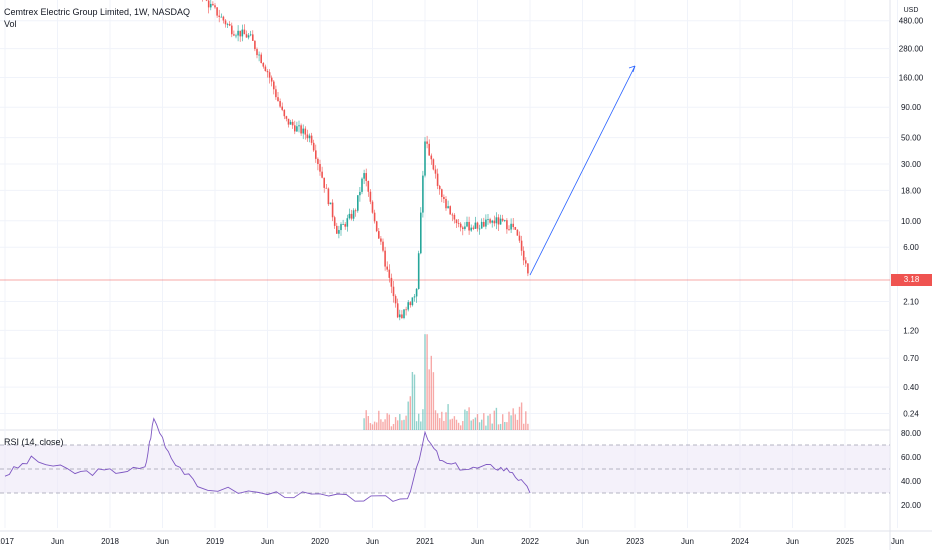 This screenshot has height=555, width=932. Describe the element at coordinates (911, 358) in the screenshot. I see `price-tick-label: 0.70` at that location.